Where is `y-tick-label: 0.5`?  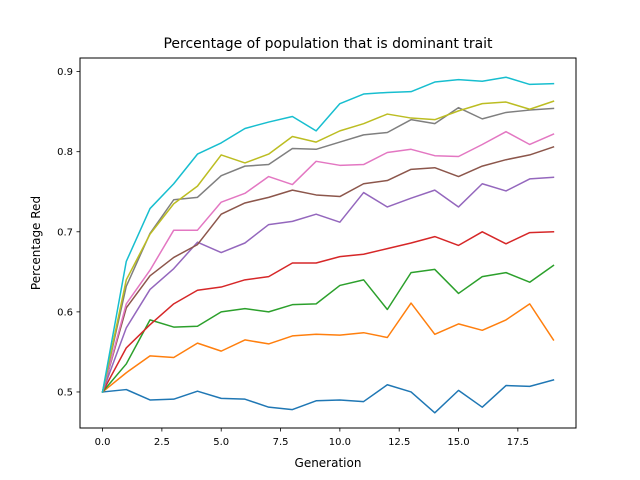 y-tick-label: 0.5 is located at coordinates (65, 392).